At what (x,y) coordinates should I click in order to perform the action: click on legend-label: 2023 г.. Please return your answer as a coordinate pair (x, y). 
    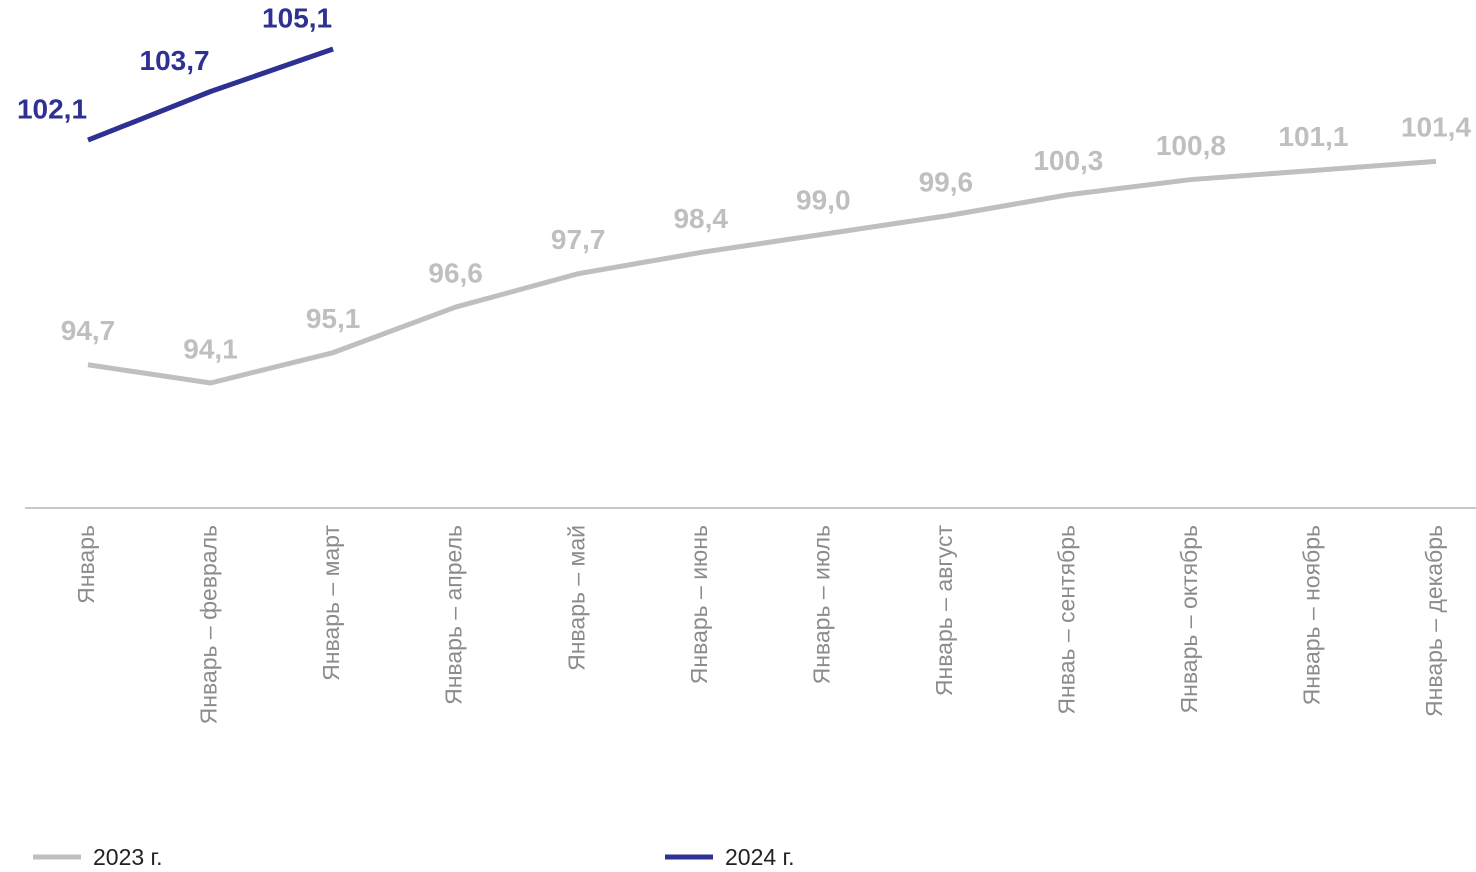
    Looking at the image, I should click on (128, 857).